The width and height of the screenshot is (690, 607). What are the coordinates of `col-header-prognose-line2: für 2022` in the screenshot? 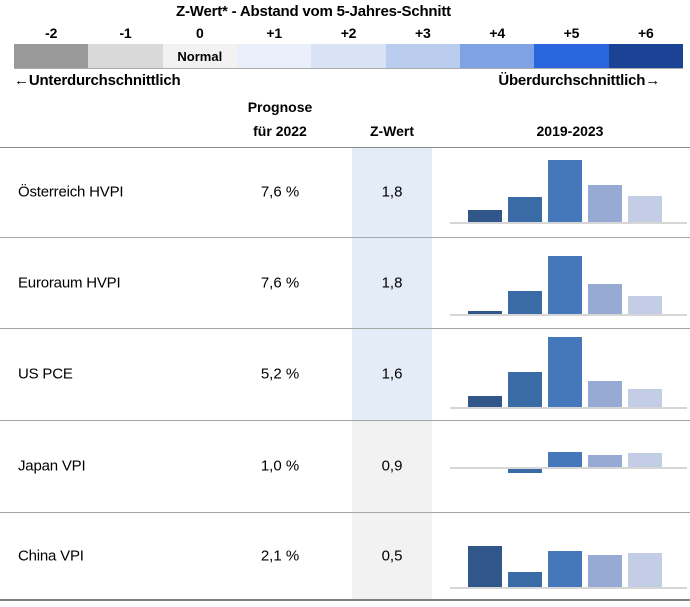 It's located at (280, 131).